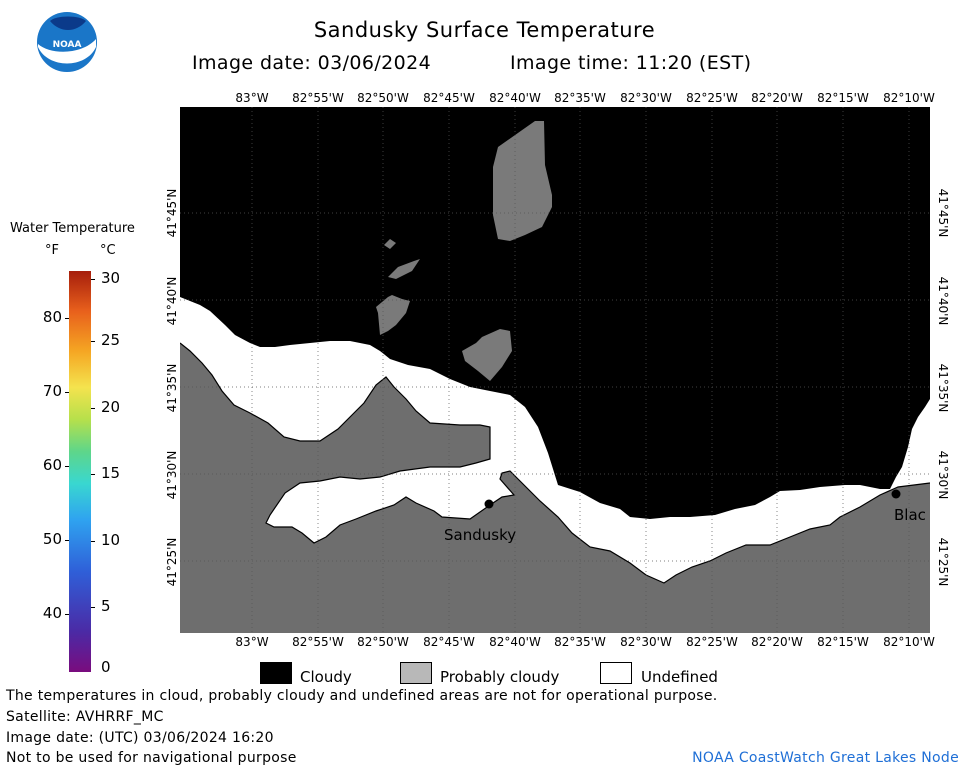  What do you see at coordinates (712, 98) in the screenshot?
I see `lon-tick-top: 82°25'W` at bounding box center [712, 98].